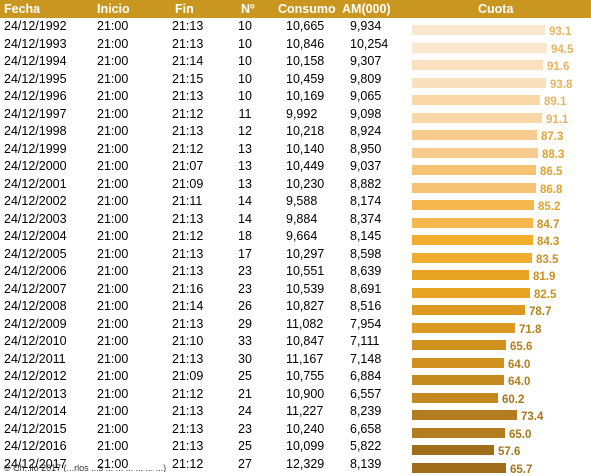  Describe the element at coordinates (295, 203) in the screenshot. I see `table-row: 24/12/2002 21:00 21:11 14 9,588 8,174 85.2` at that location.